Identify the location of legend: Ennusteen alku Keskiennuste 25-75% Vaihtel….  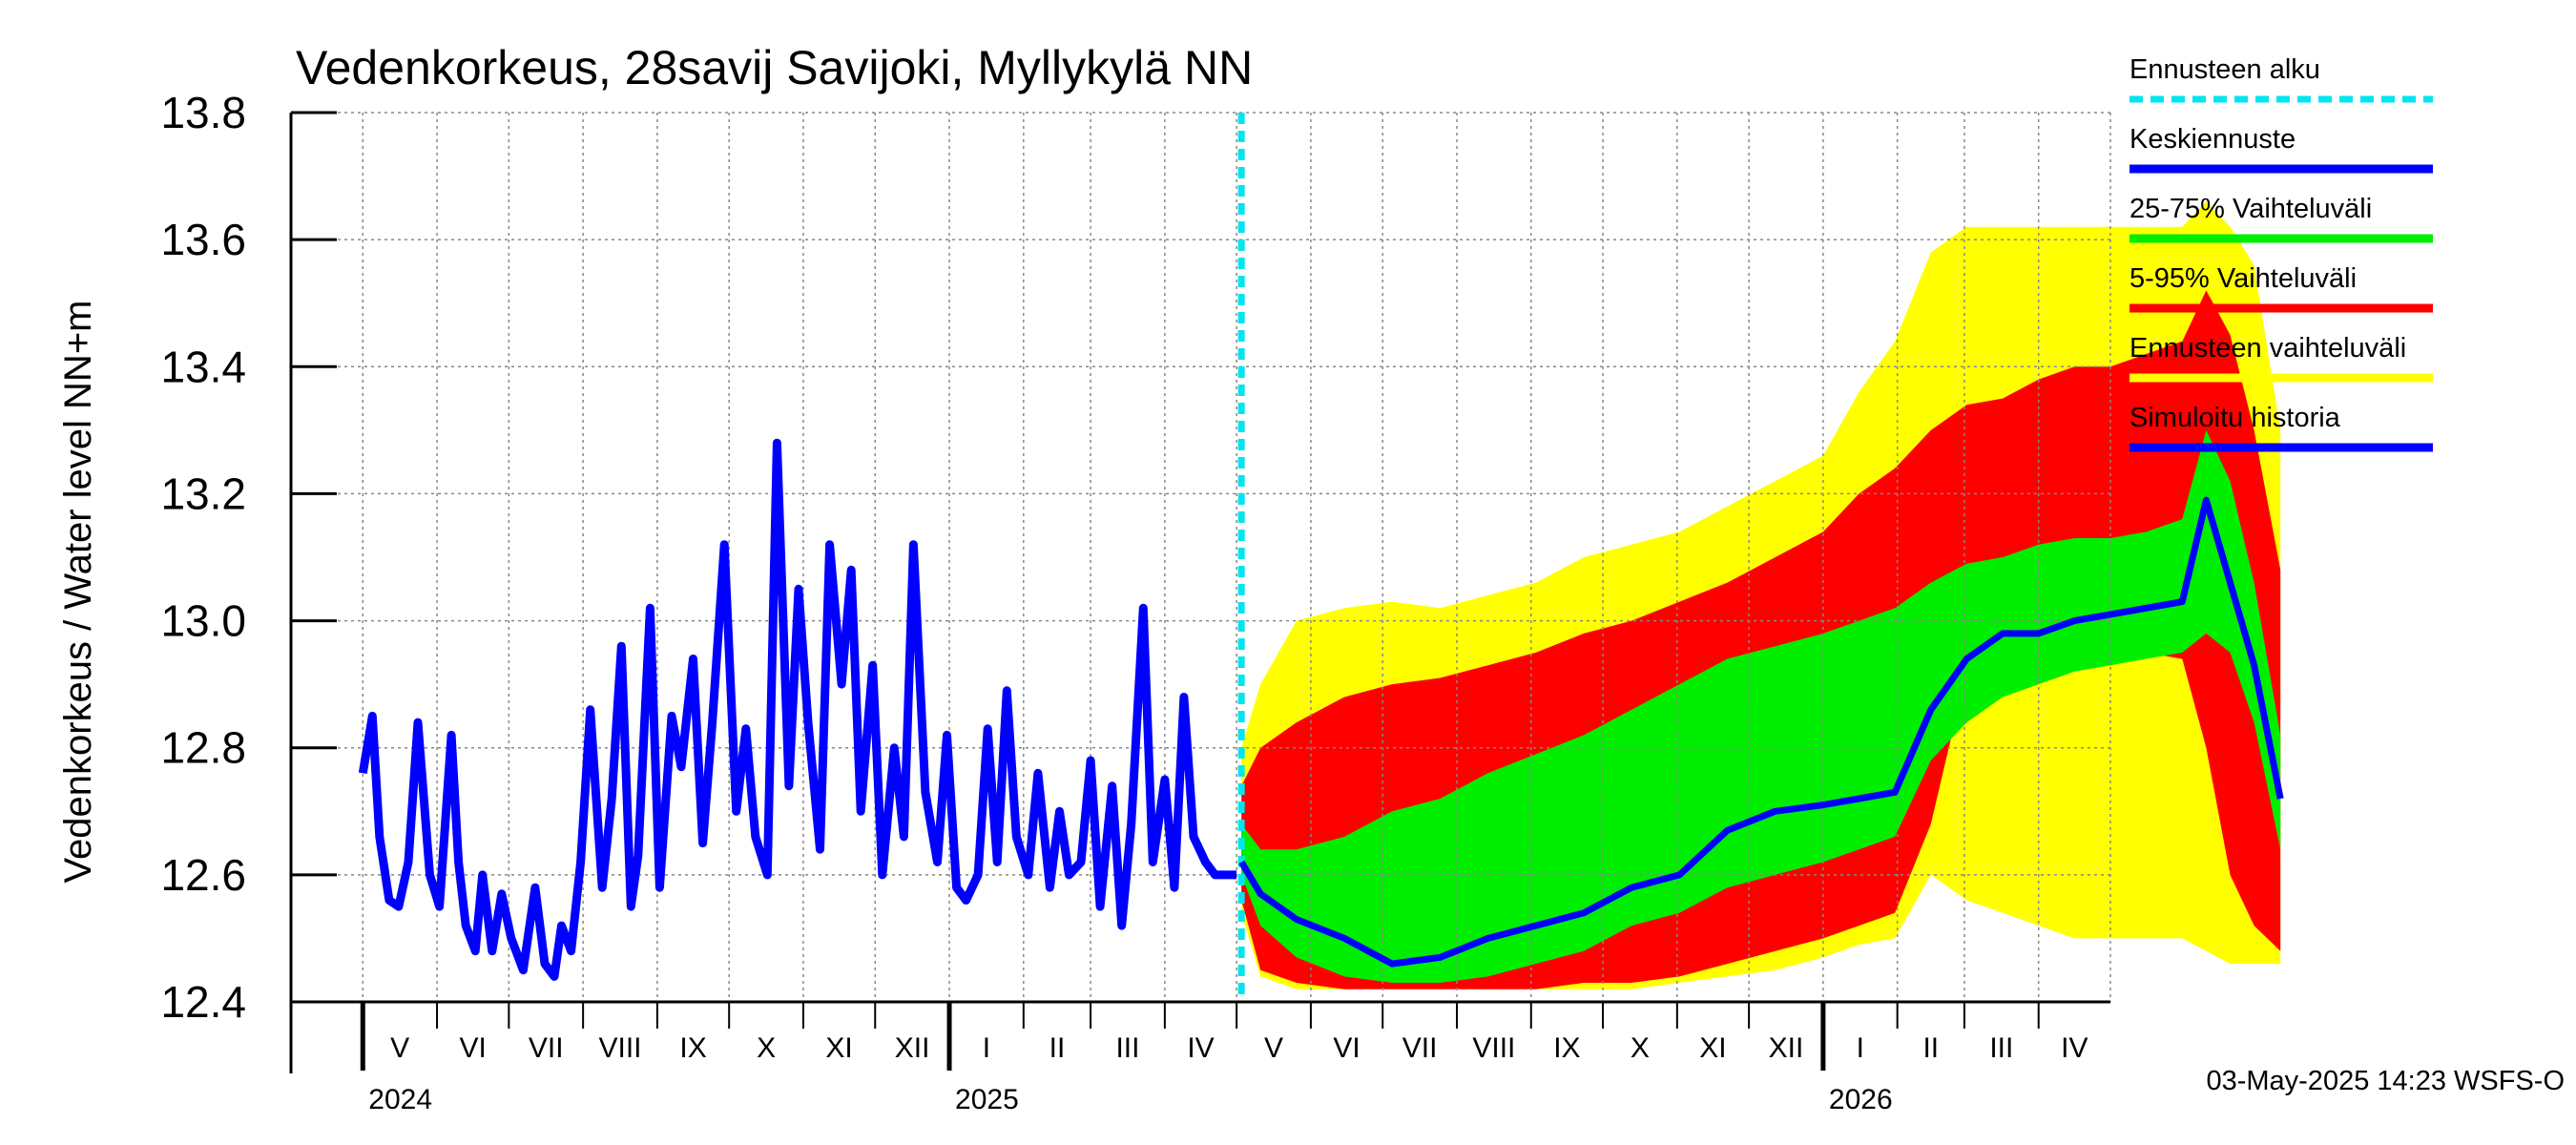
(2281, 253).